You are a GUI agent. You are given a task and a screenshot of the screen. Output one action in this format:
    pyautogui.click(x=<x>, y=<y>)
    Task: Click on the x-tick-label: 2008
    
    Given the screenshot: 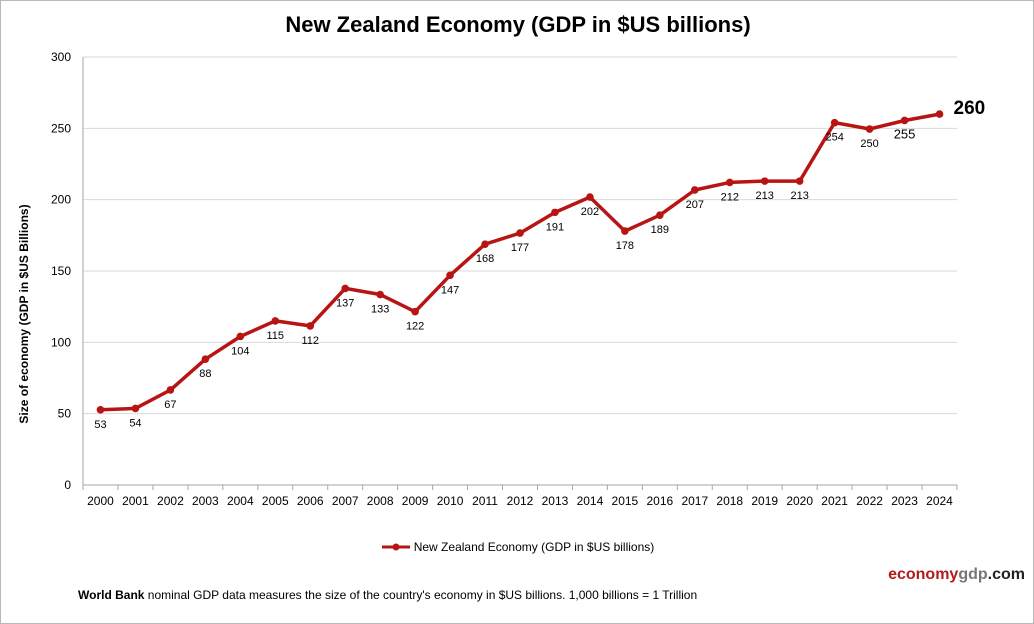 What is the action you would take?
    pyautogui.click(x=380, y=501)
    